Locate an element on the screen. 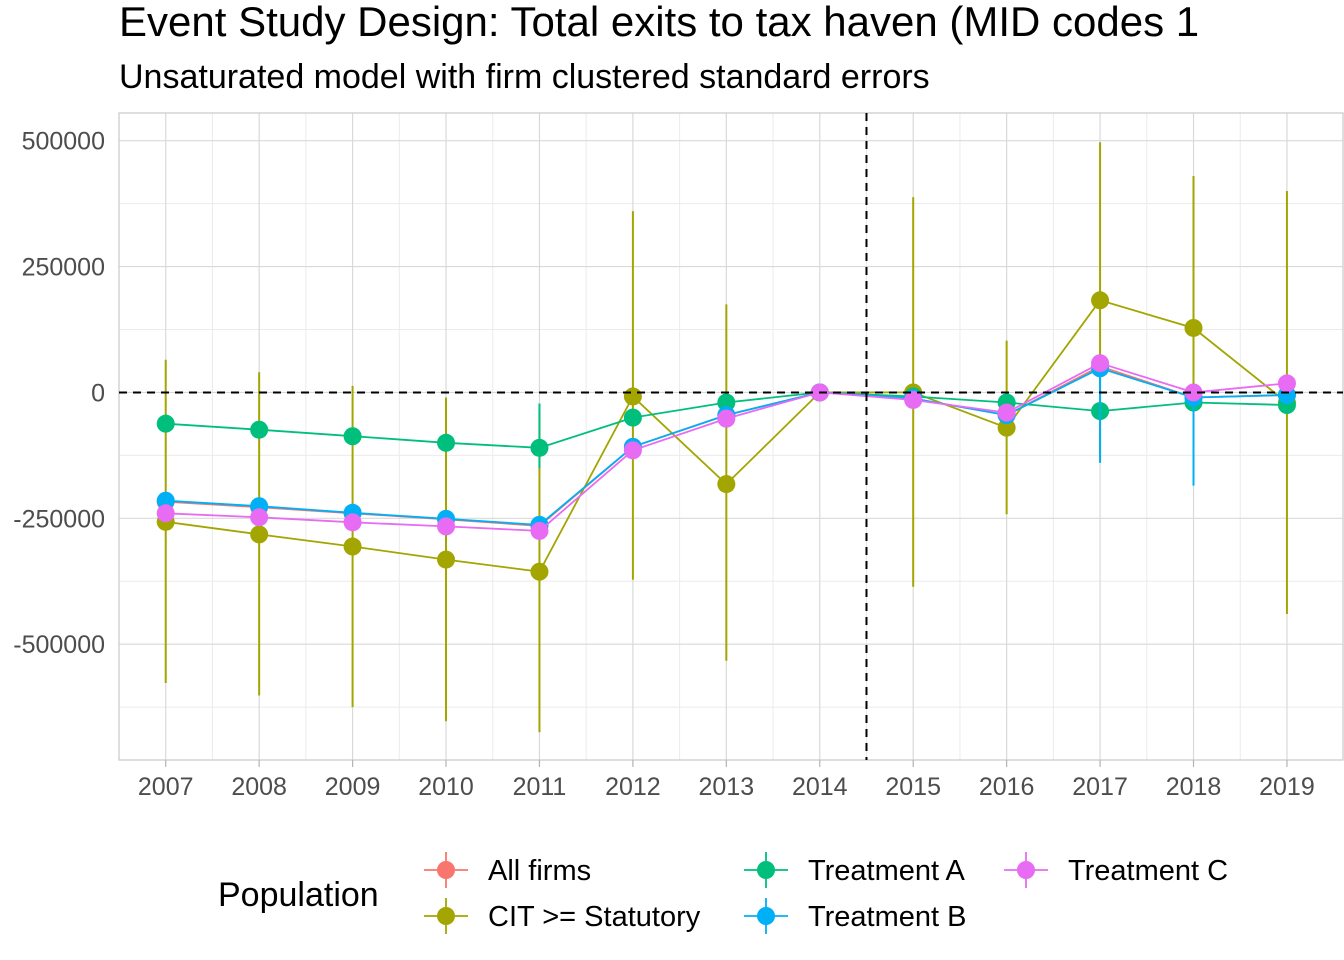  legend-title: Population is located at coordinates (298, 895).